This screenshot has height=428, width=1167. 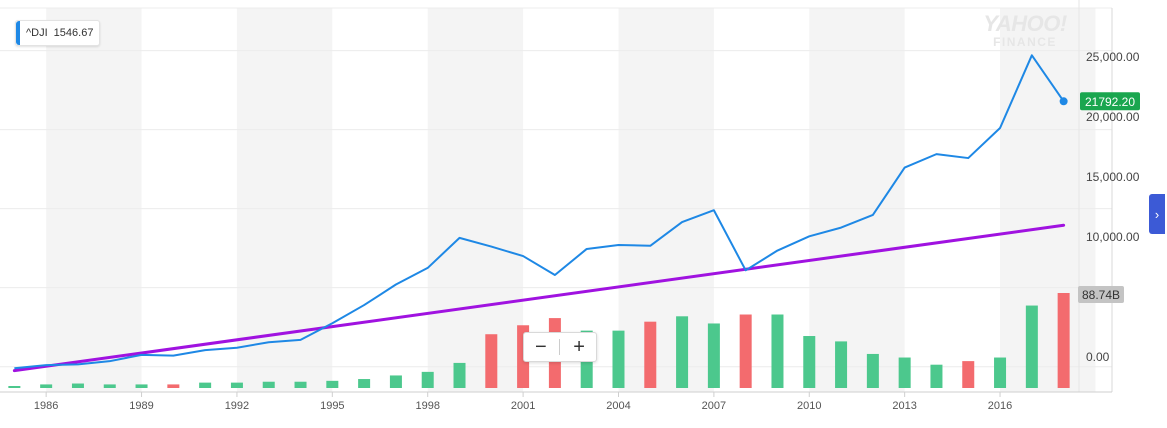 What do you see at coordinates (540, 347) in the screenshot?
I see `zoom-out-button: −` at bounding box center [540, 347].